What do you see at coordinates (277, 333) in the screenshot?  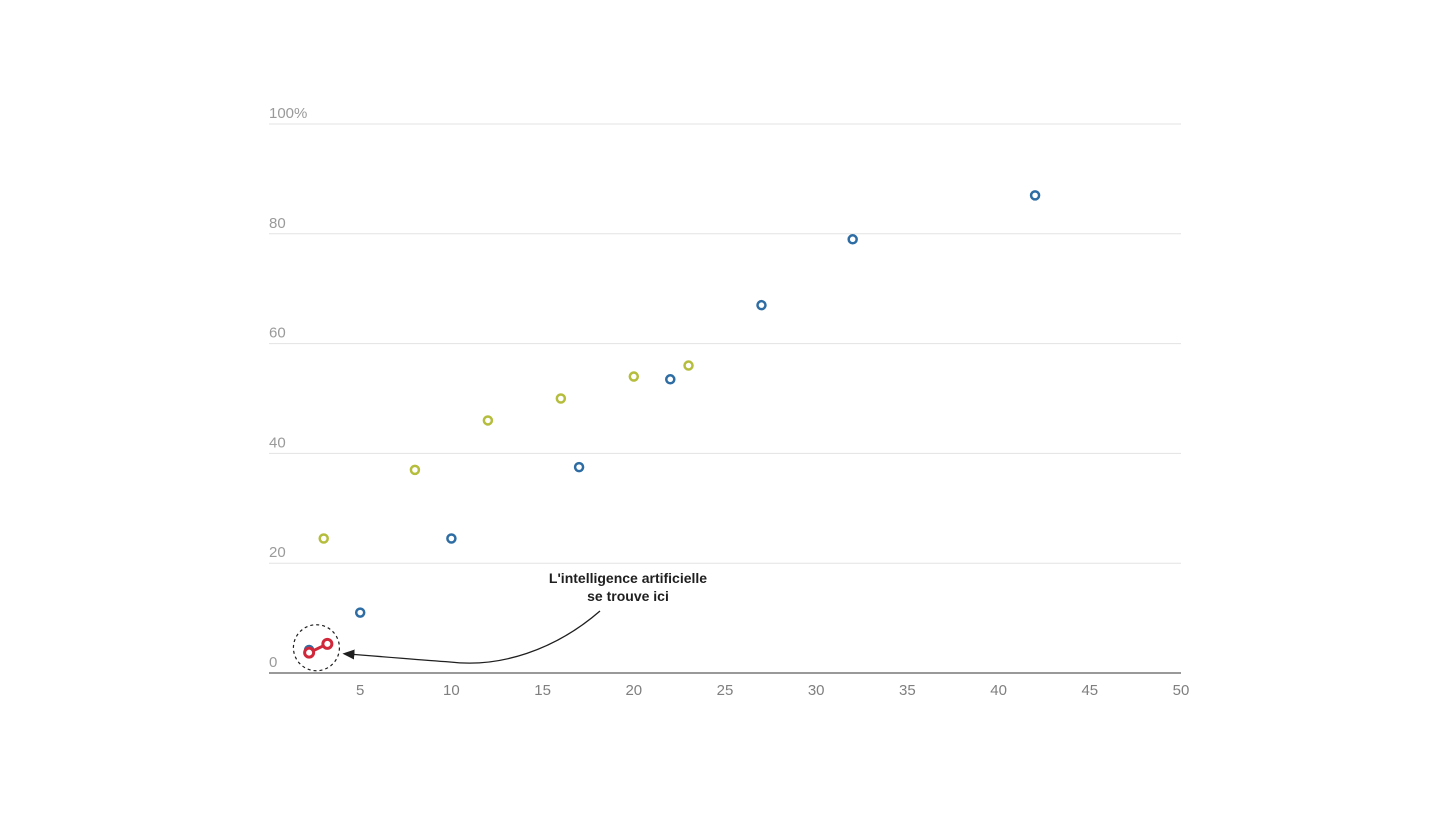 I see `y-tick-label: 60` at bounding box center [277, 333].